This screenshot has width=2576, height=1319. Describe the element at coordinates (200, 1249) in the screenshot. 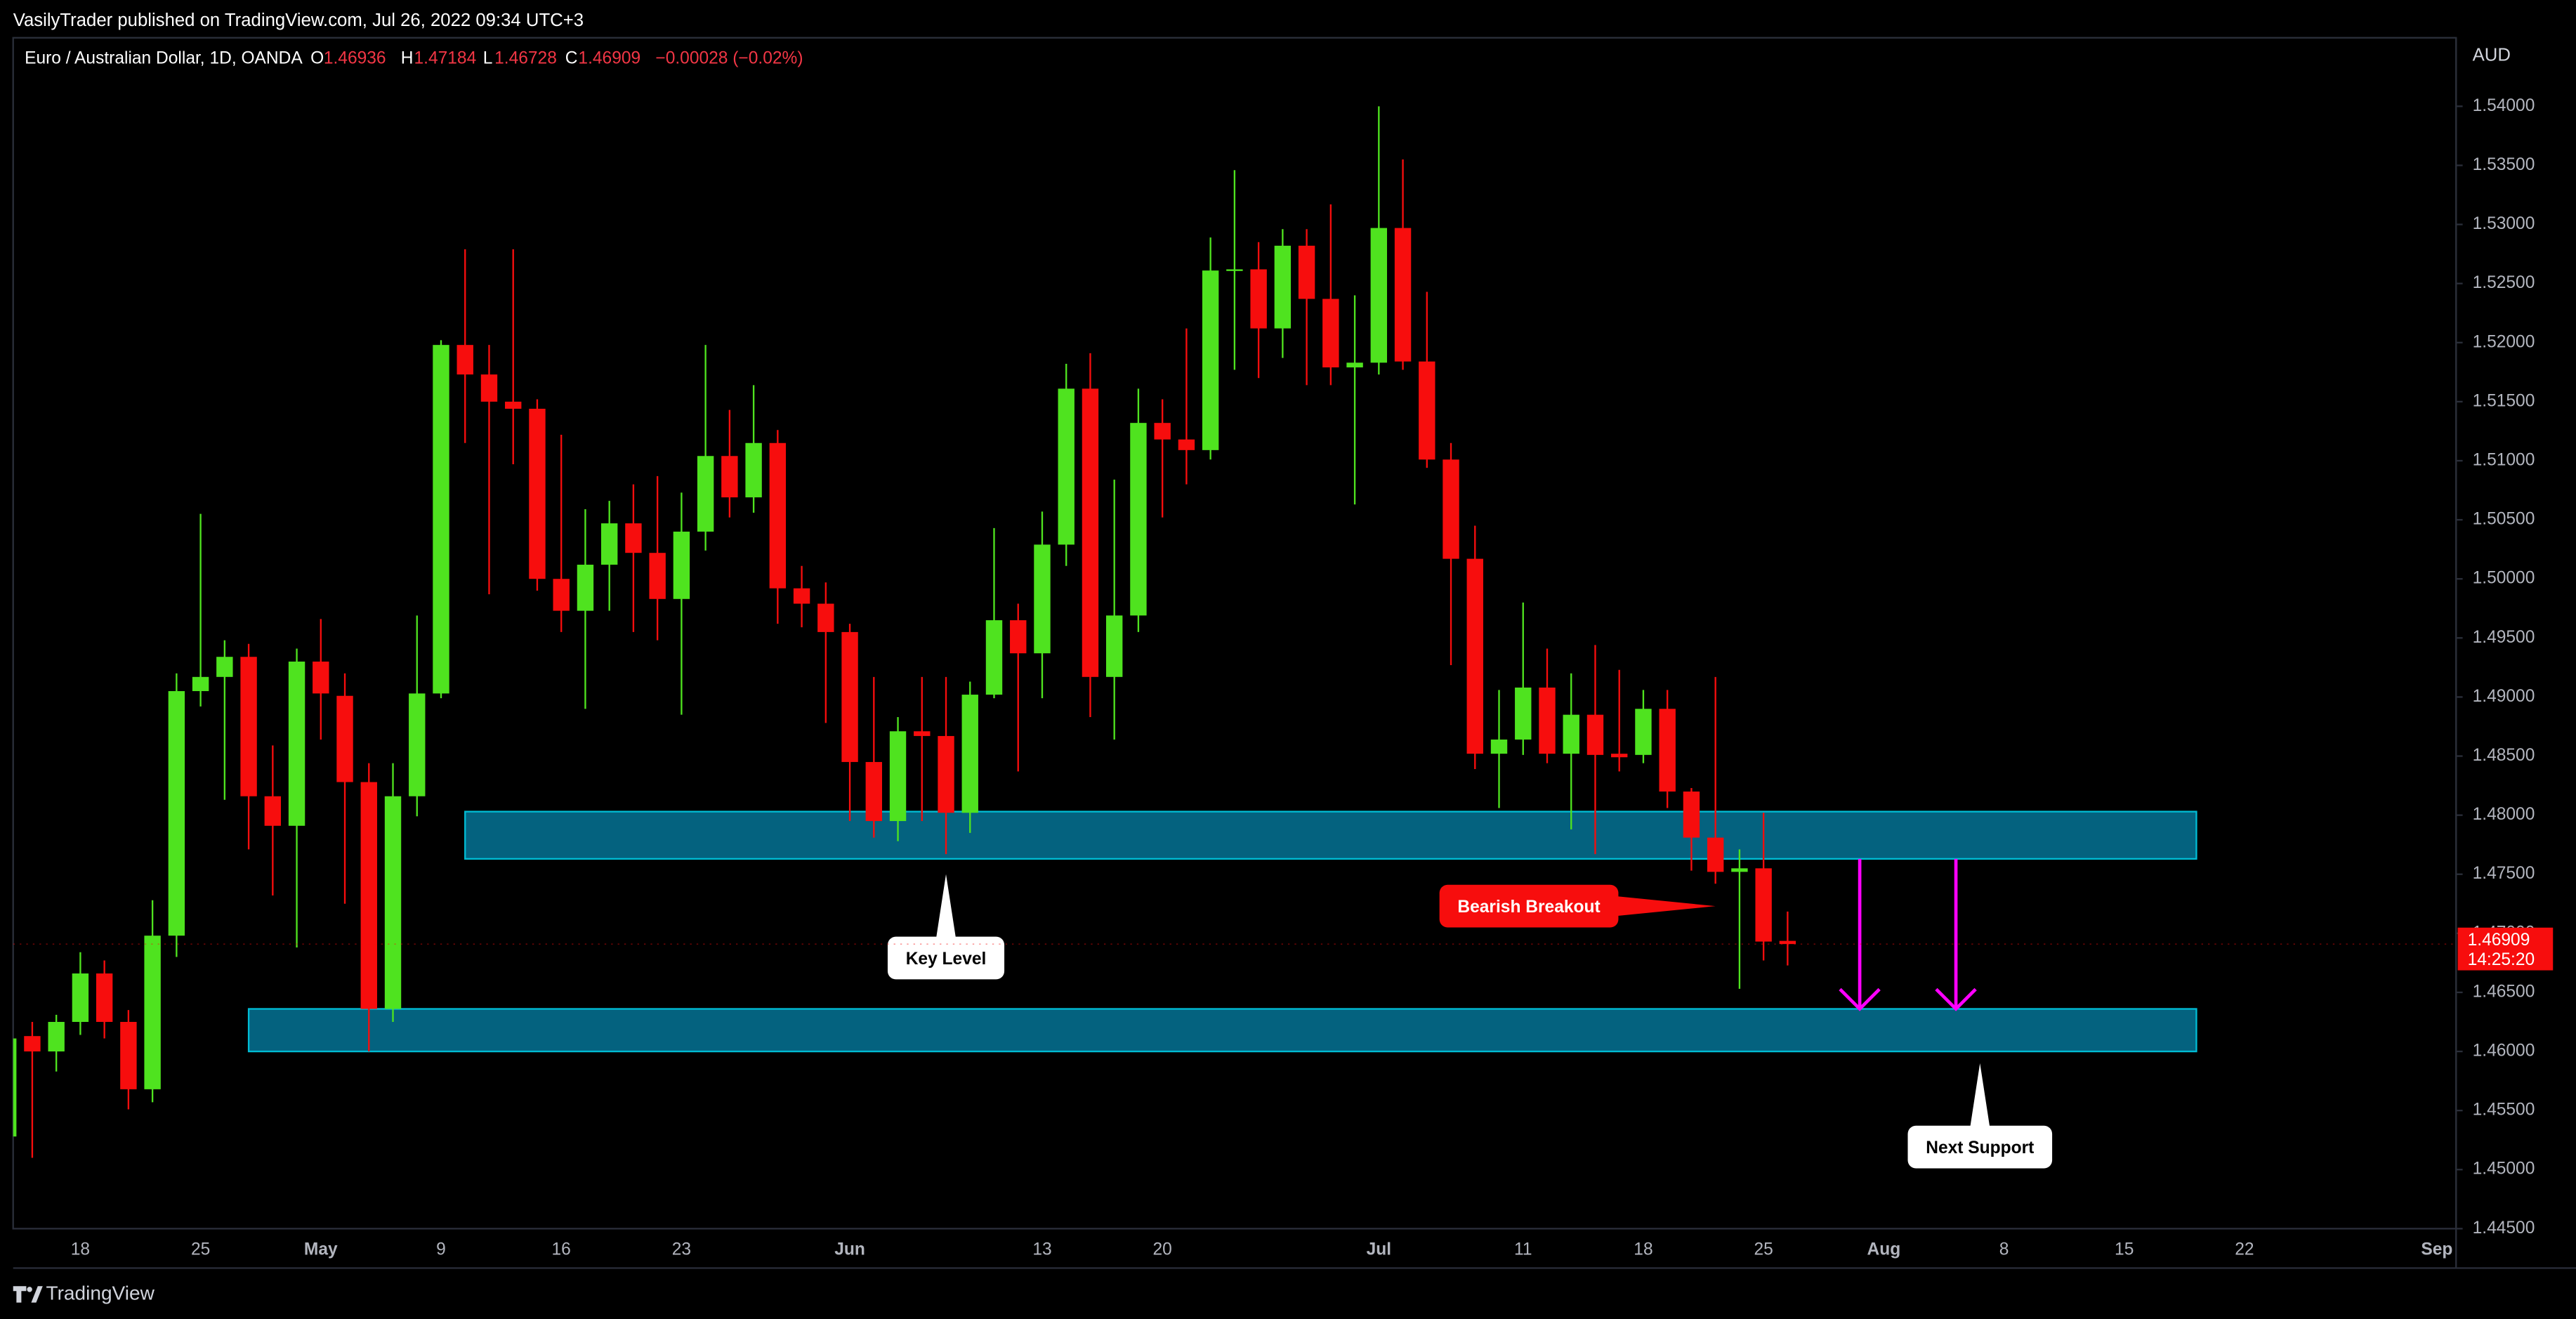

I see `x-tick-label: 25` at that location.